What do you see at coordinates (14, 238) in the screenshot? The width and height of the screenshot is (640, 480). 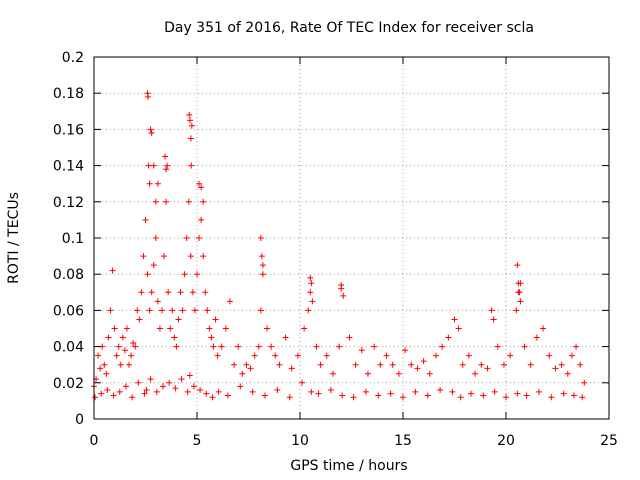 I see `y-axis-label: ROTI / TECUs` at bounding box center [14, 238].